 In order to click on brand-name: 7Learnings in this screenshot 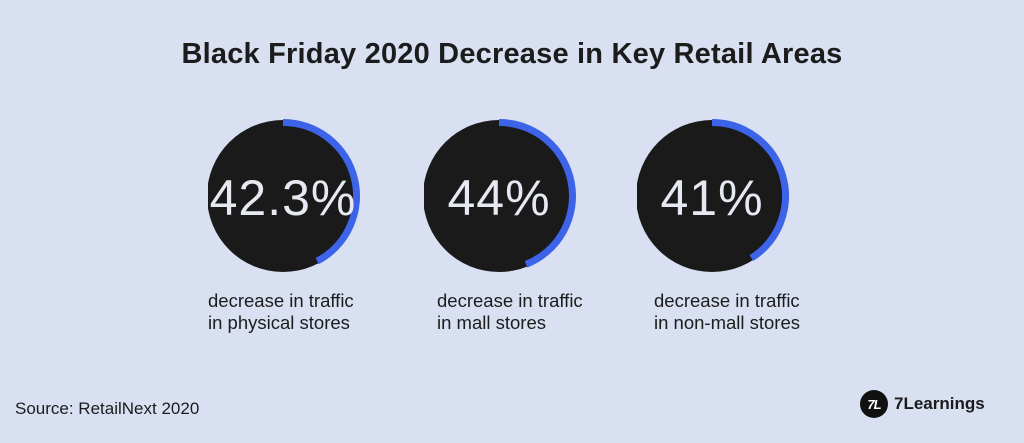, I will do `click(939, 403)`.